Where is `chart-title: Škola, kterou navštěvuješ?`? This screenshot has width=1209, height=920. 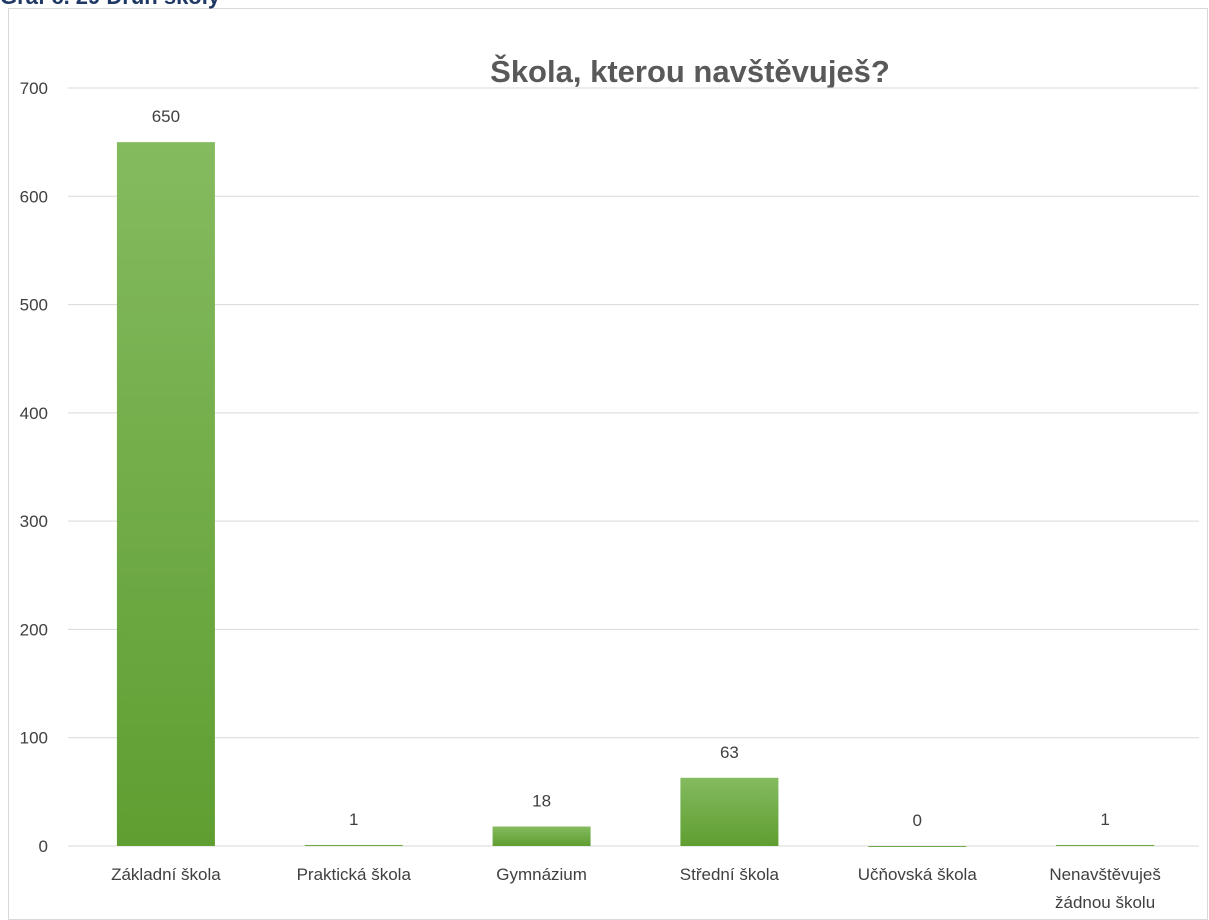 chart-title: Škola, kterou navštěvuješ? is located at coordinates (690, 71).